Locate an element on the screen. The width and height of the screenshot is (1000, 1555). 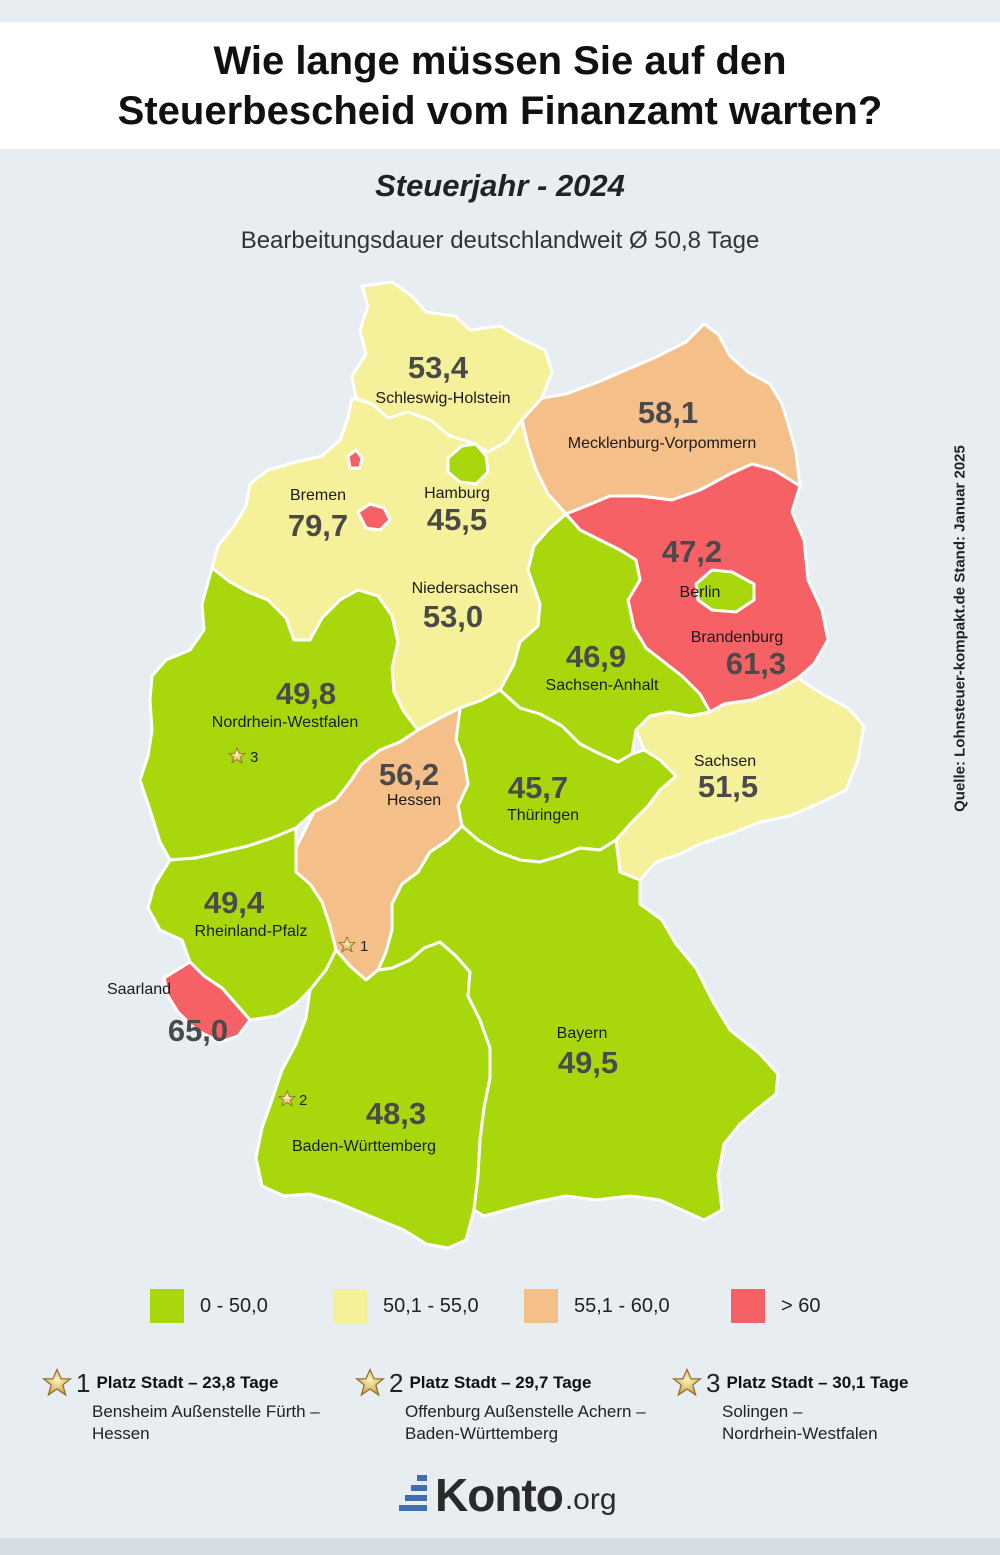
state-bremen is located at coordinates (374, 517).